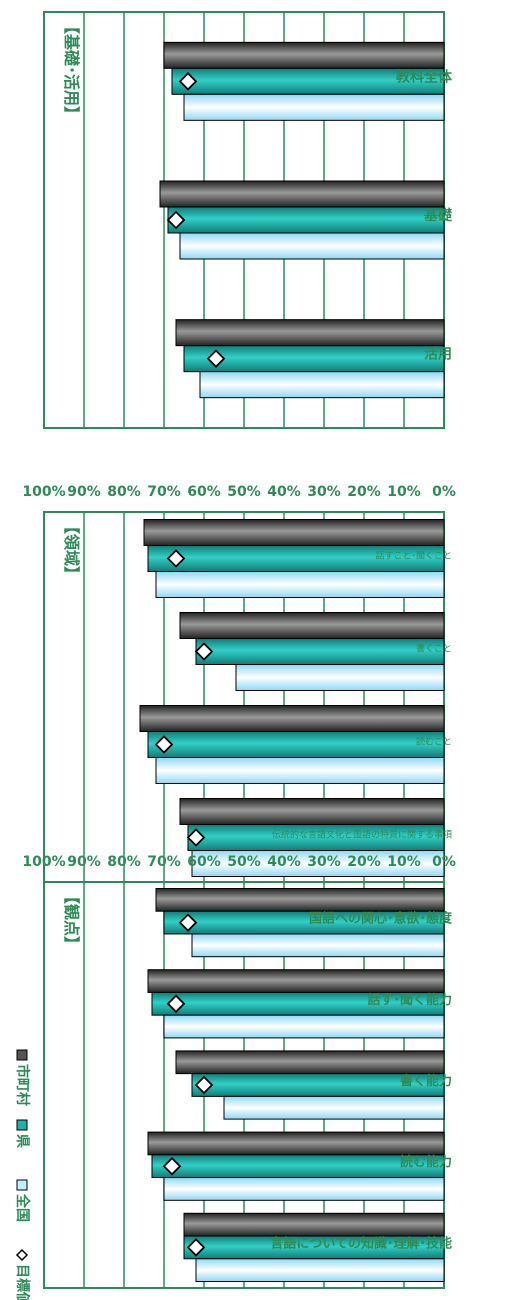  What do you see at coordinates (434, 649) in the screenshot?
I see `category-label: 書くこと` at bounding box center [434, 649].